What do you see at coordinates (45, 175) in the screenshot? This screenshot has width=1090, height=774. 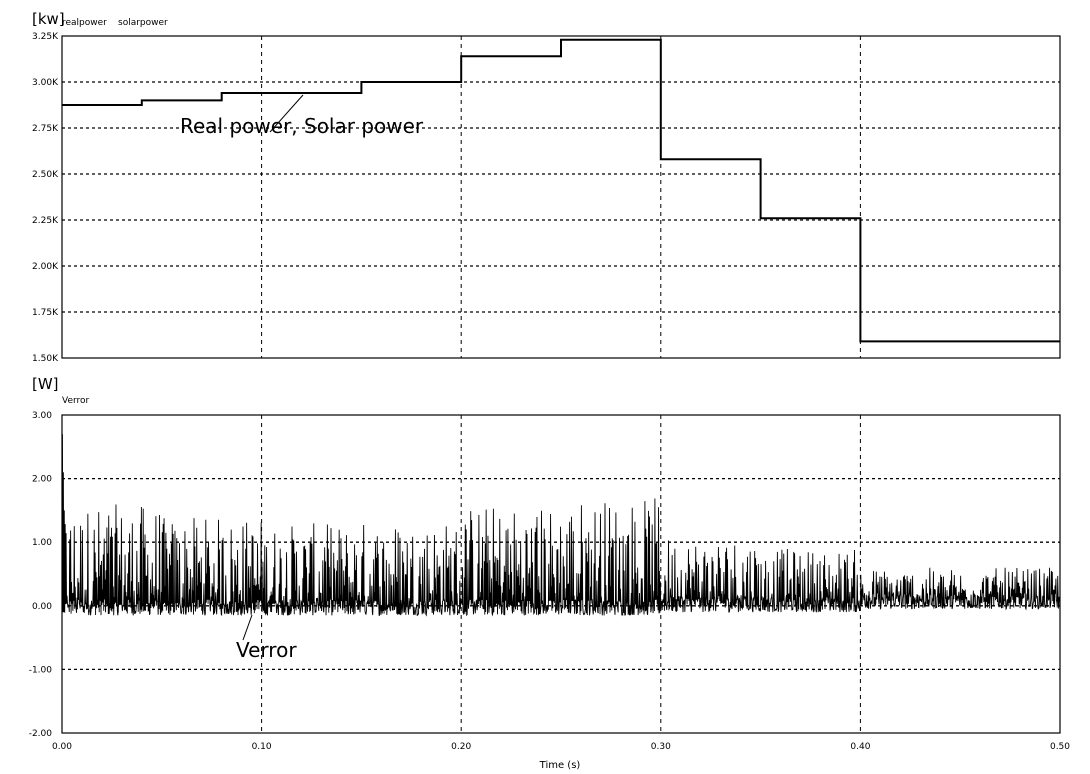 I see `top-y-tick-label: 2.50K` at bounding box center [45, 175].